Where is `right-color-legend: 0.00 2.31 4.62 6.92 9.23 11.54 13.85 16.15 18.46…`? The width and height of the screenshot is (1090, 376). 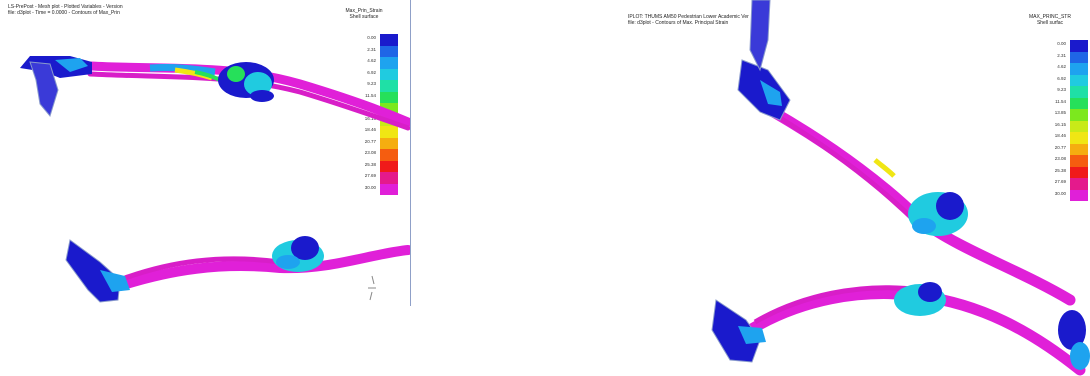 right-color-legend: 0.00 2.31 4.62 6.92 9.23 11.54 13.85 16.15 18.46… is located at coordinates (1059, 120).